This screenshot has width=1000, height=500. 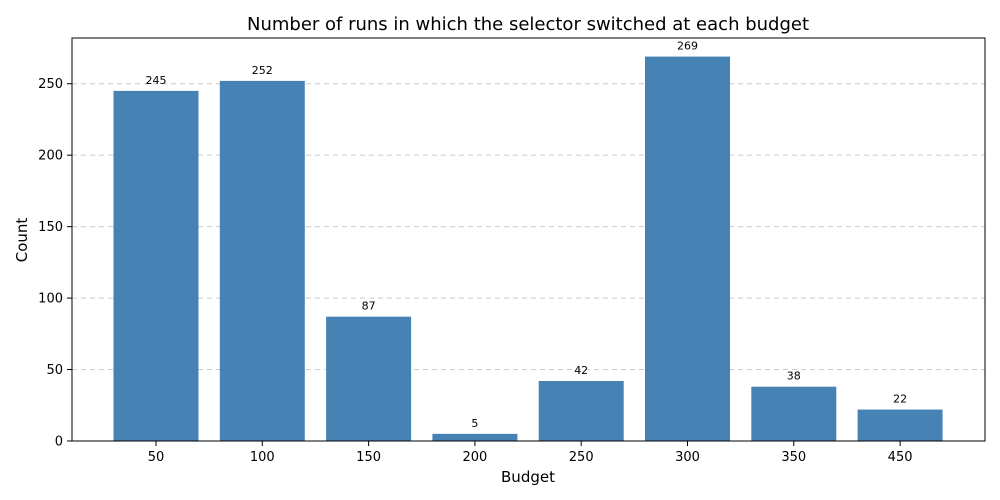 What do you see at coordinates (59, 442) in the screenshot?
I see `y-tick-label: 0` at bounding box center [59, 442].